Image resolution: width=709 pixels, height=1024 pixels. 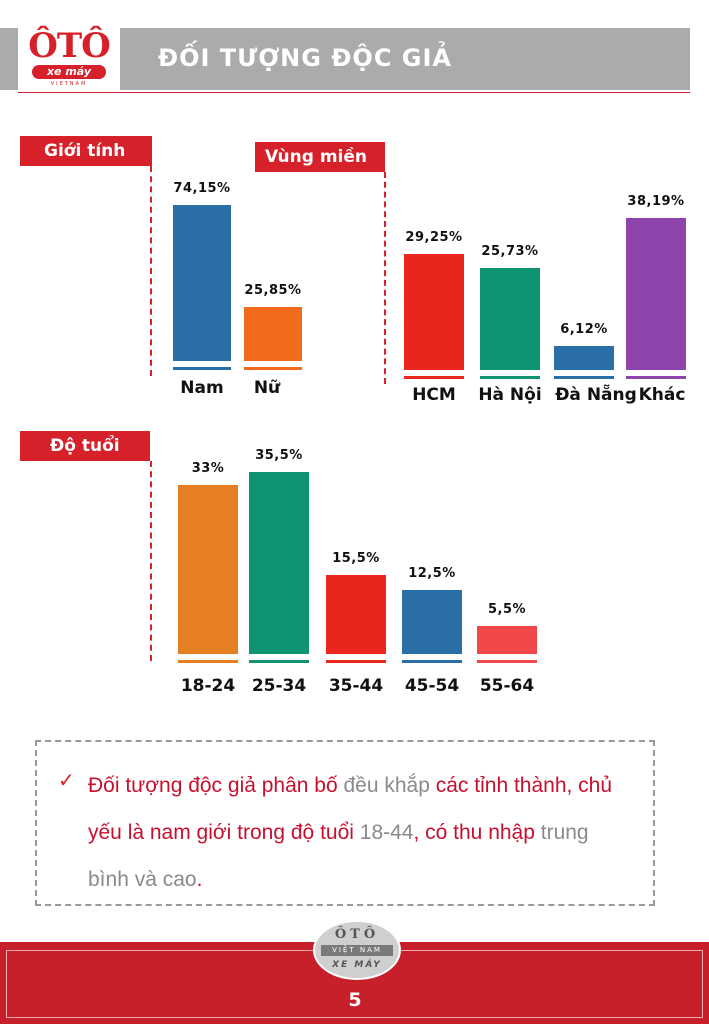 I want to click on checkmark-icon: ✓, so click(x=66, y=780).